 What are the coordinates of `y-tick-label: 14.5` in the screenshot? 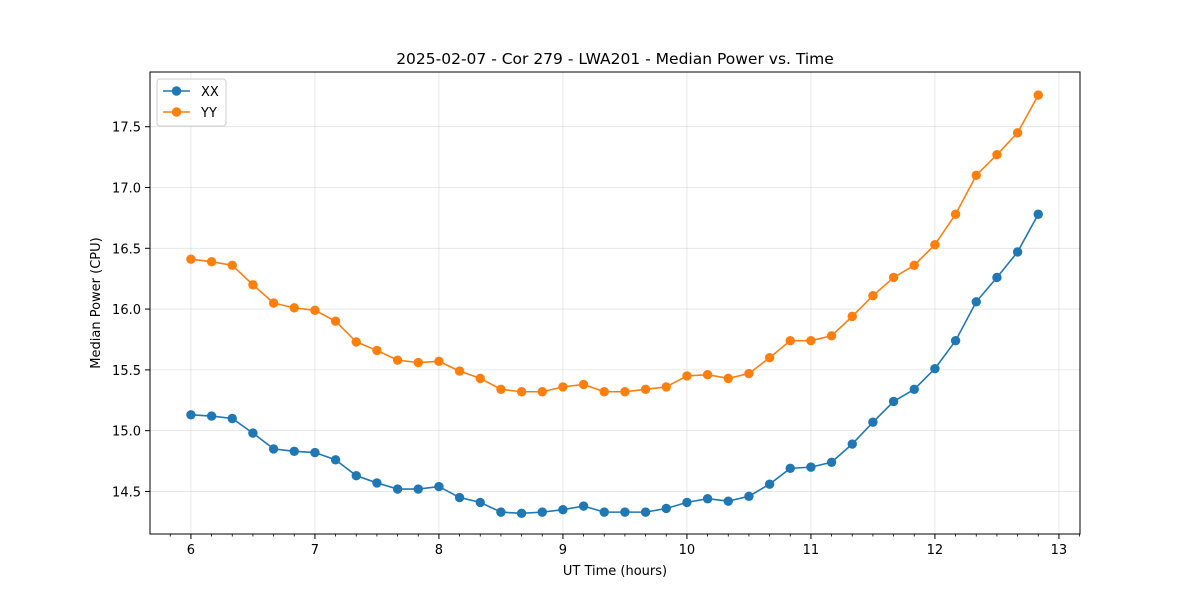 It's located at (126, 492).